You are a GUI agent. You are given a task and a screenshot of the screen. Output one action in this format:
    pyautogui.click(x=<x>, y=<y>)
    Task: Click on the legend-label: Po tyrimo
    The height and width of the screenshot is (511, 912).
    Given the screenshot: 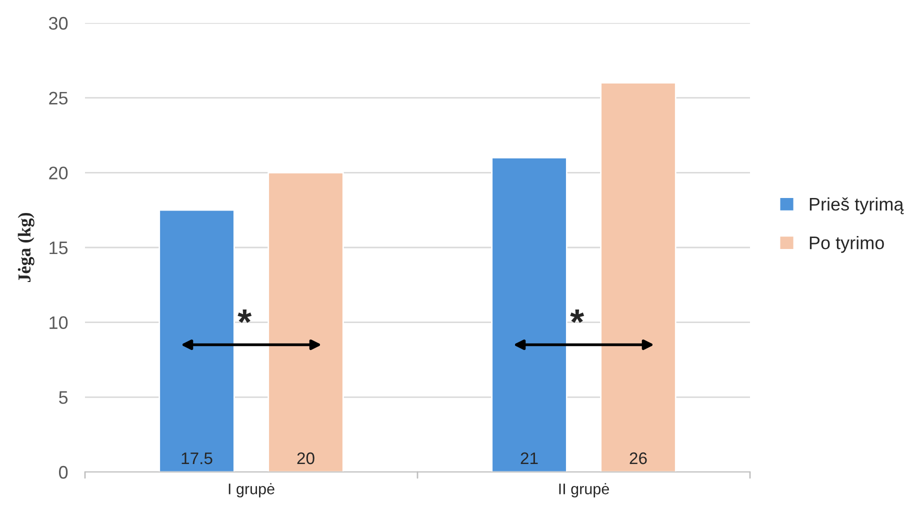 What is the action you would take?
    pyautogui.click(x=847, y=244)
    